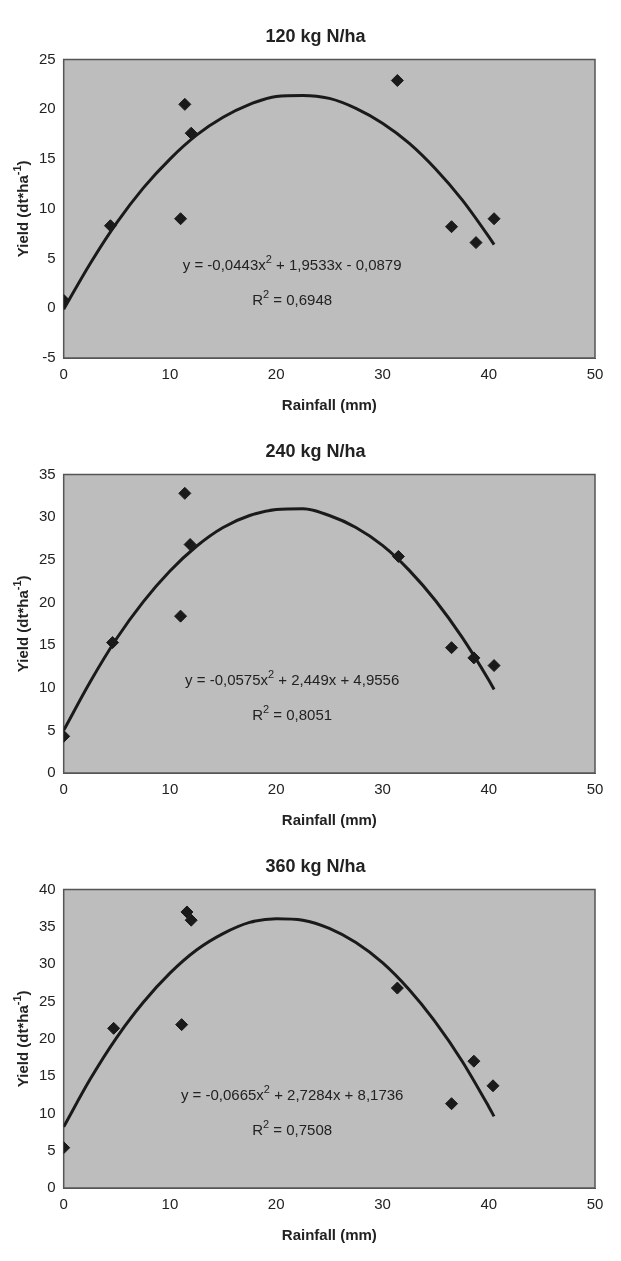 This screenshot has width=621, height=1261. I want to click on chart-title: 360 kg N/ha, so click(316, 865).